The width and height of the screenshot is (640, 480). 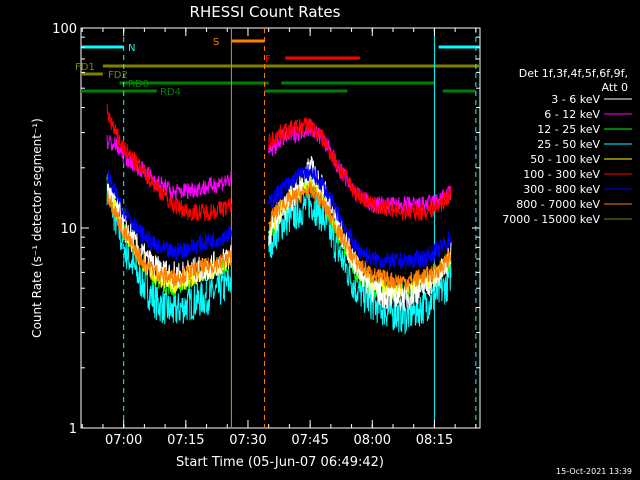 I want to click on x-tick-label: 08:00, so click(x=372, y=440).